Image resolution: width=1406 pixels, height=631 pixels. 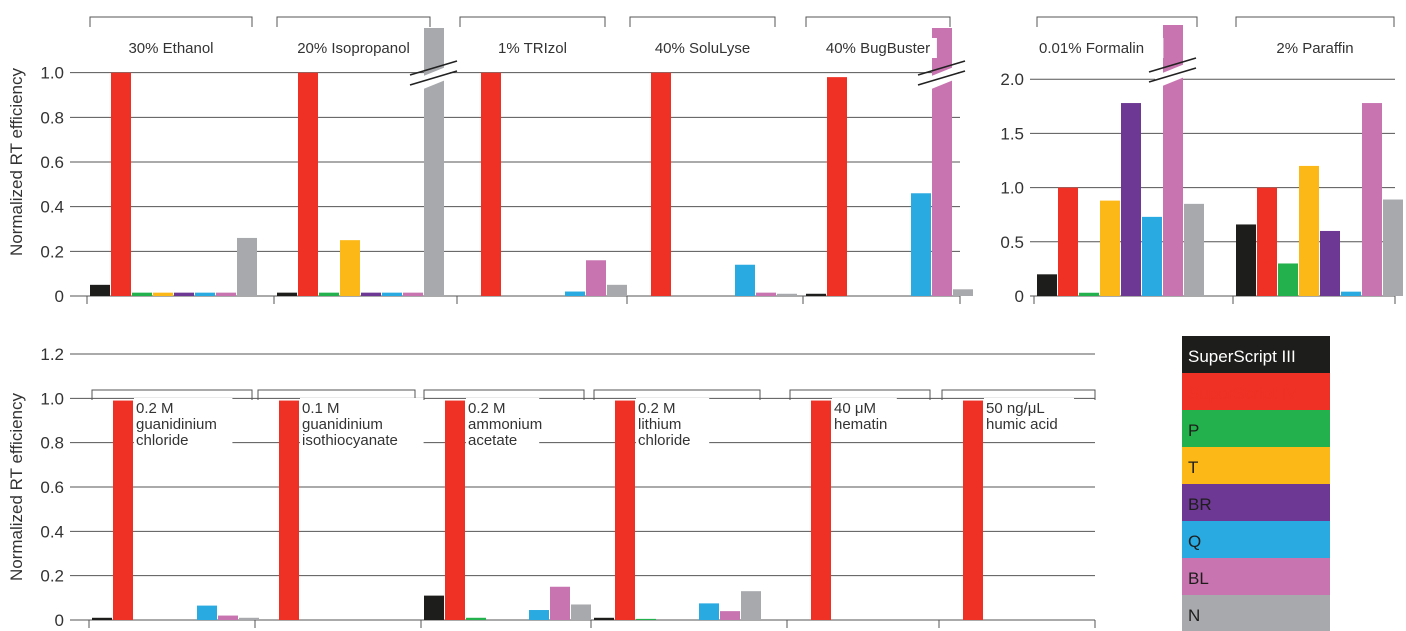 I want to click on group-label: 40% SoluLyse, so click(x=702, y=48).